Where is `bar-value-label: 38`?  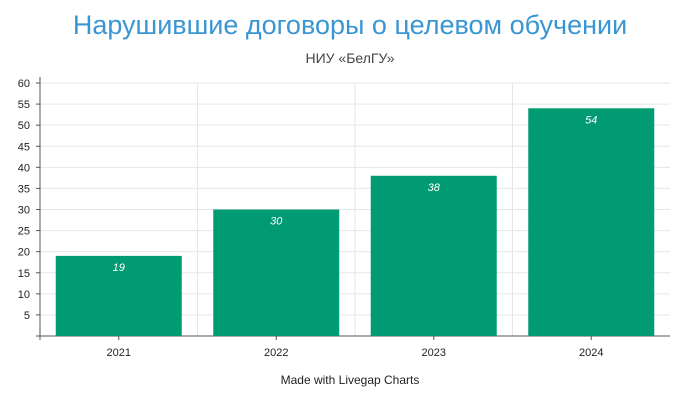
bar-value-label: 38 is located at coordinates (434, 188).